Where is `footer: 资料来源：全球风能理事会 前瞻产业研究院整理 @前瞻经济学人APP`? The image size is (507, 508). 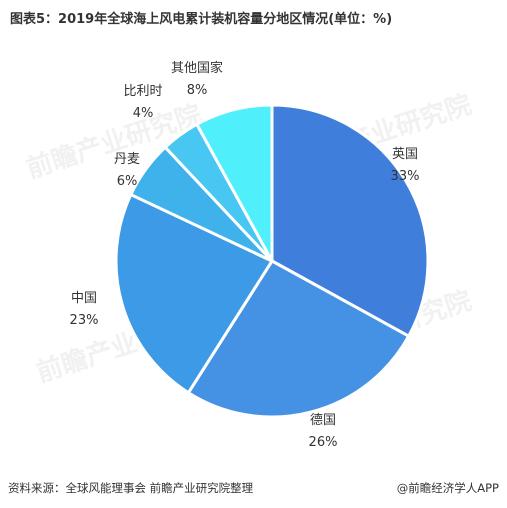 footer: 资料来源：全球风能理事会 前瞻产业研究院整理 @前瞻经济学人APP is located at coordinates (253, 489).